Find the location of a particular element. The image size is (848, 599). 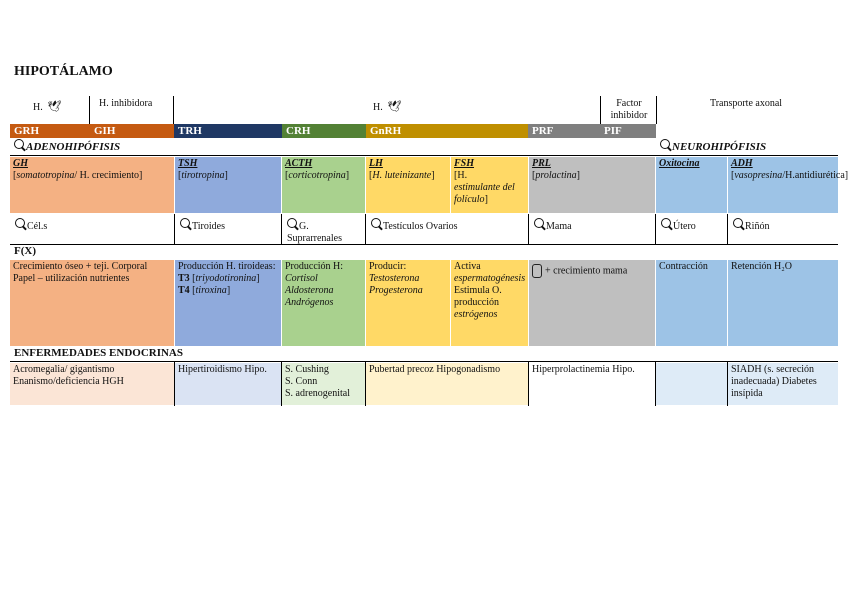

fsh-cell: FSH [H. estimulante del folículo] is located at coordinates (489, 185).